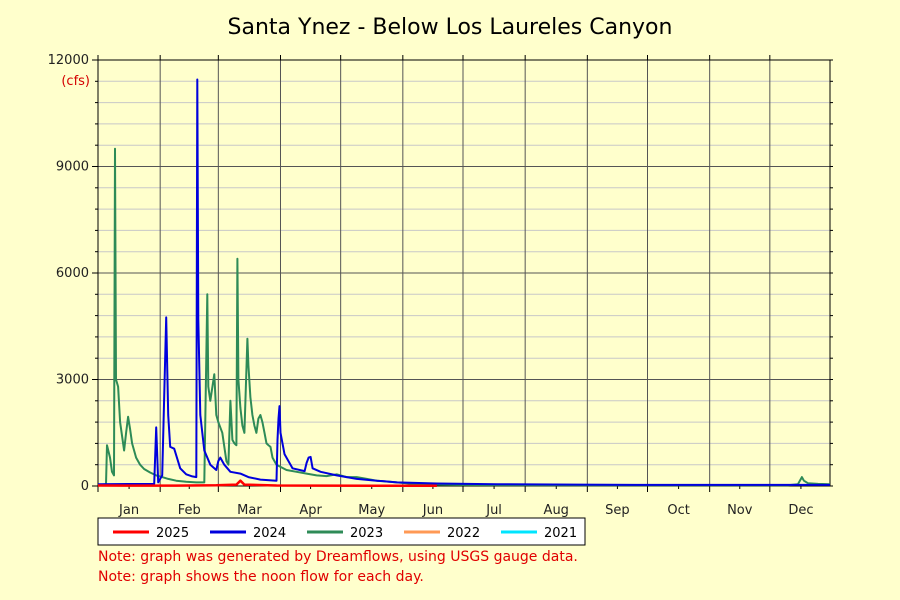  I want to click on legend: 2025 2024 2023 2022 2021, so click(341, 531).